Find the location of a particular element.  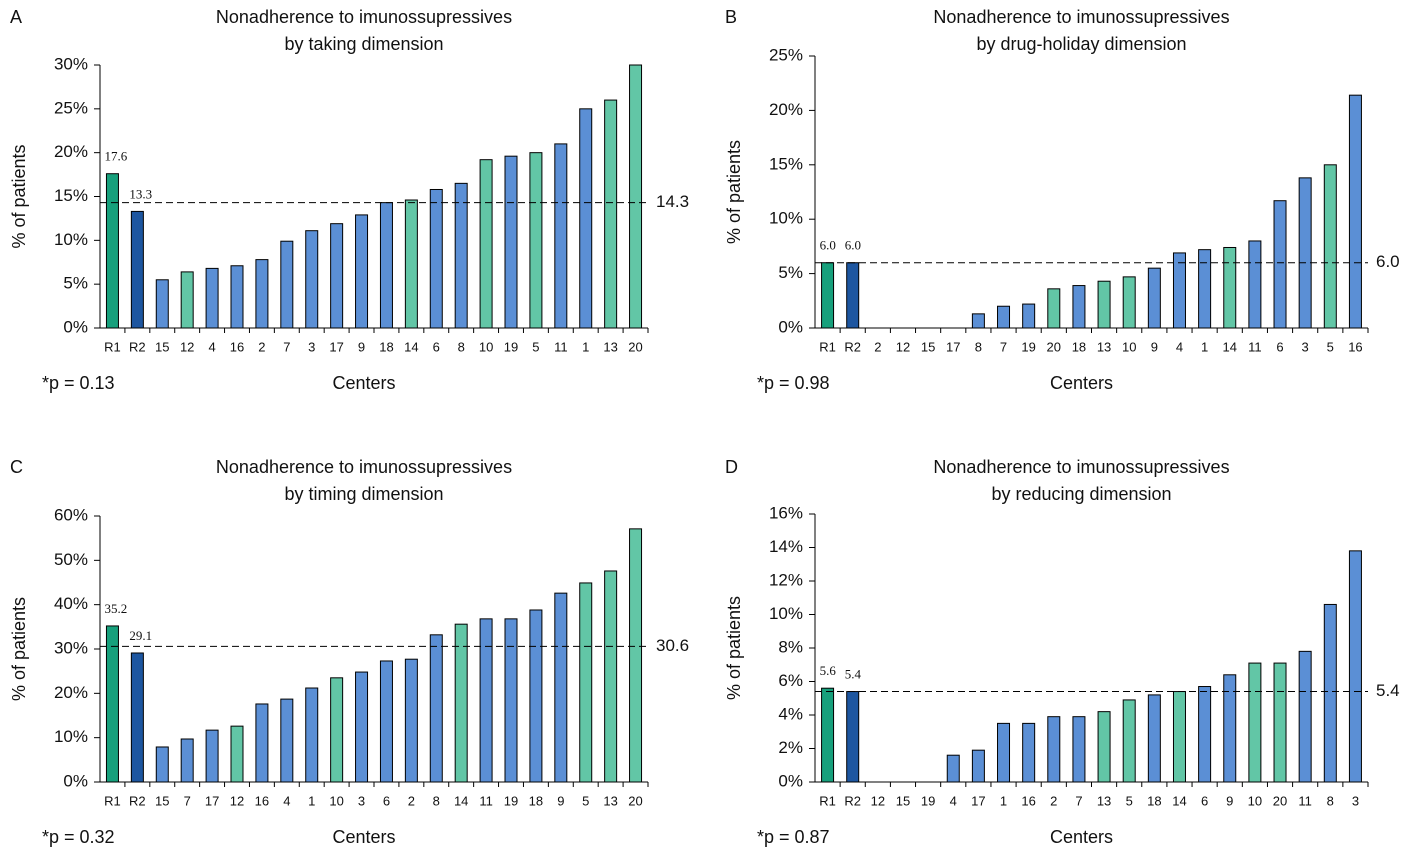

y-tick-label: 4% is located at coordinates (790, 713).